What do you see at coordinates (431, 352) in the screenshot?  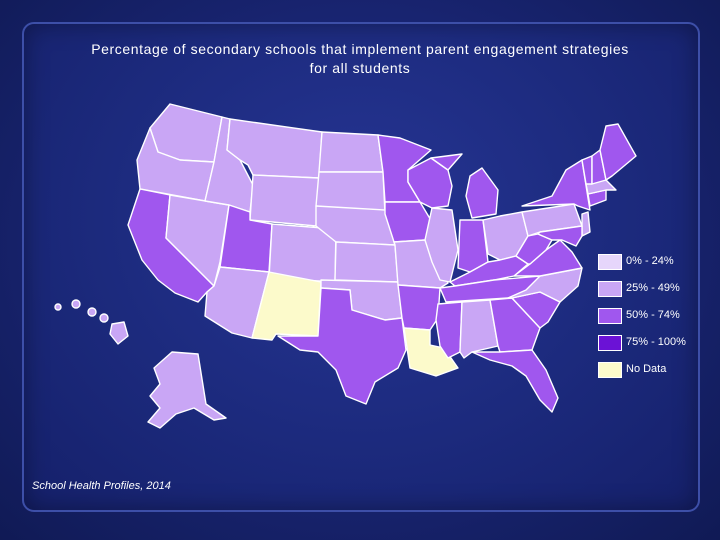 I see `state-louisiana` at bounding box center [431, 352].